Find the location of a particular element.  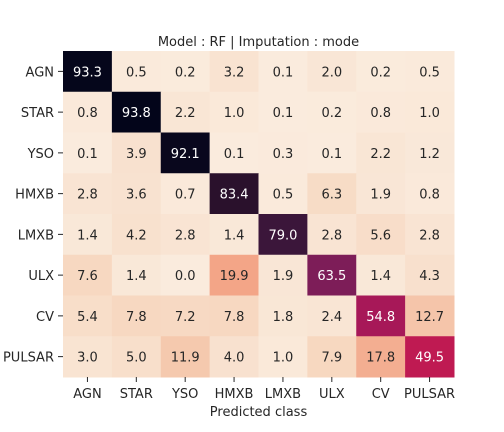

cell-value-label: 5.0 is located at coordinates (136, 358).